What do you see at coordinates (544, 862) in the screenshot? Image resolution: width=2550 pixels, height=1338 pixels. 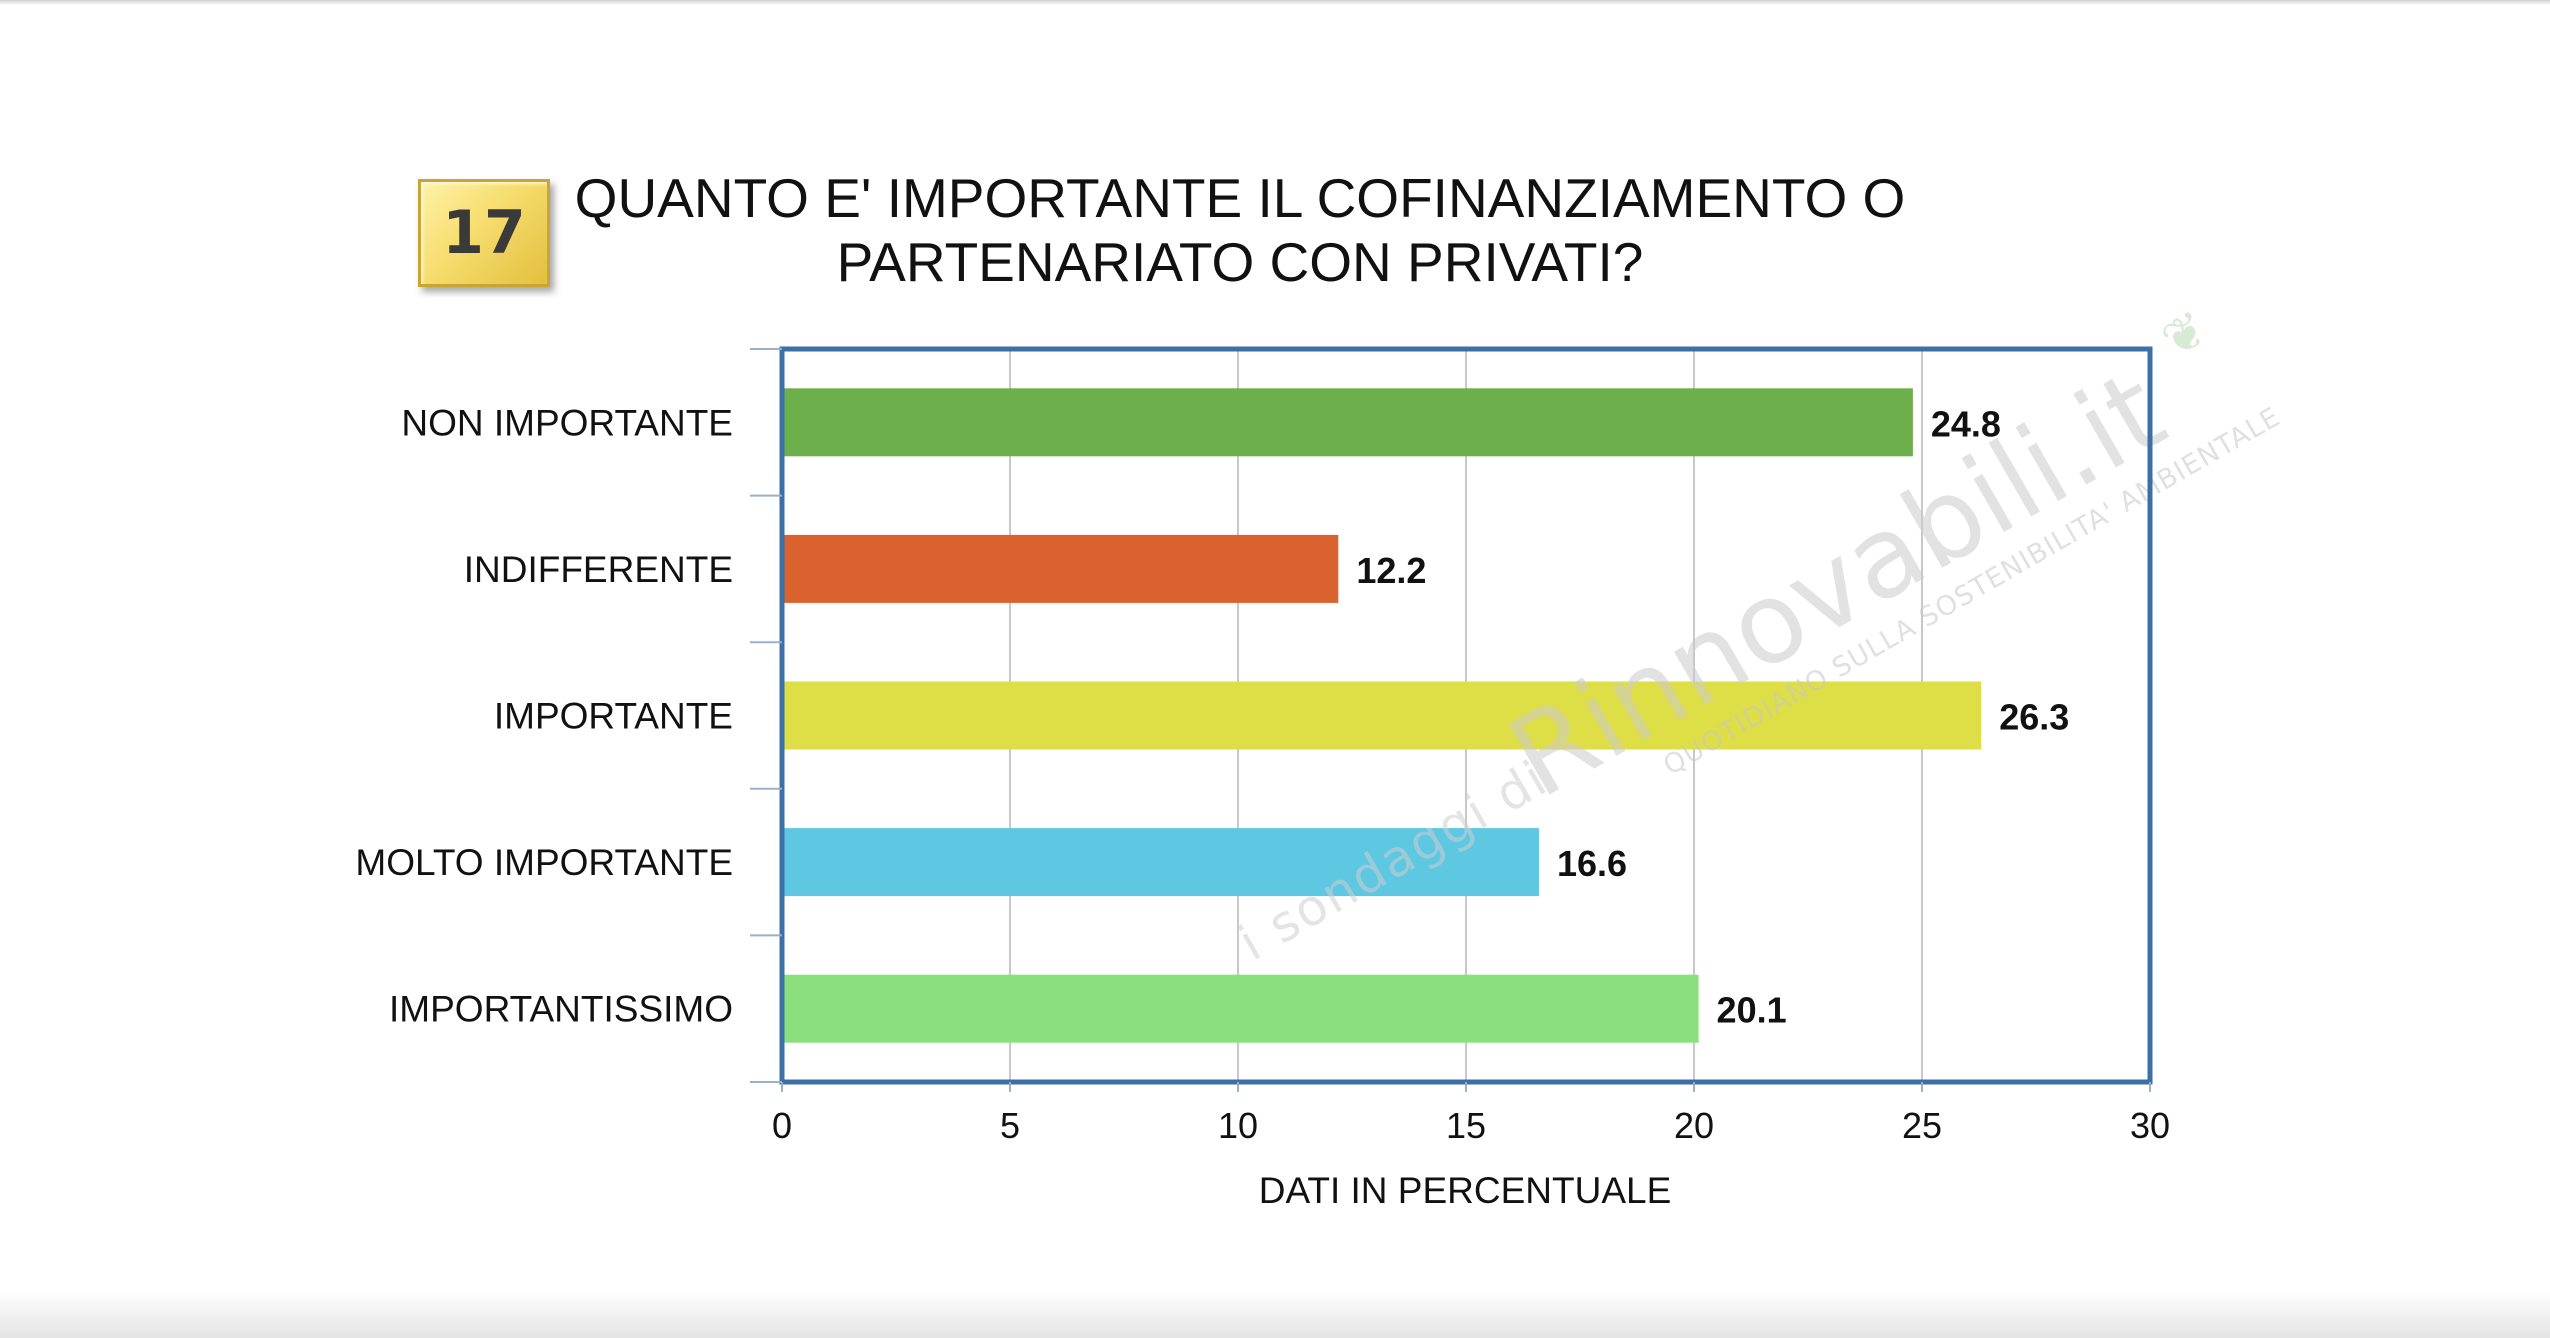 I see `category-label: MOLTO IMPORTANTE` at bounding box center [544, 862].